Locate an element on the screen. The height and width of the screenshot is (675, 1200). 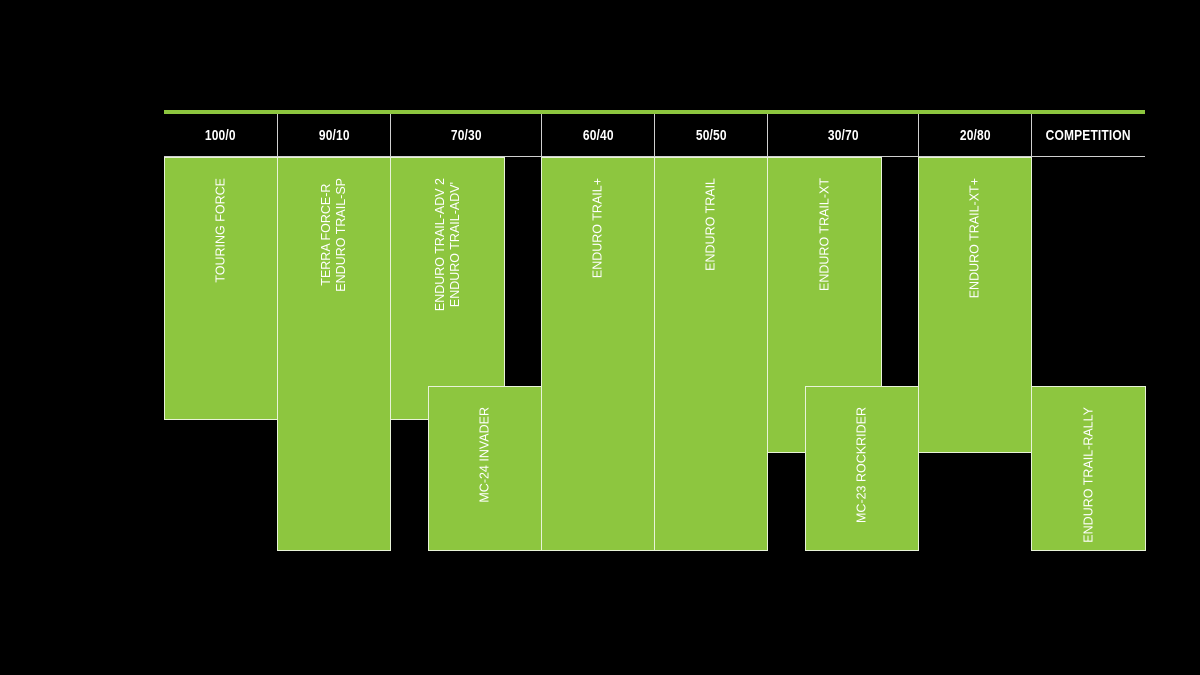
header-label: 60/40 is located at coordinates (598, 135).